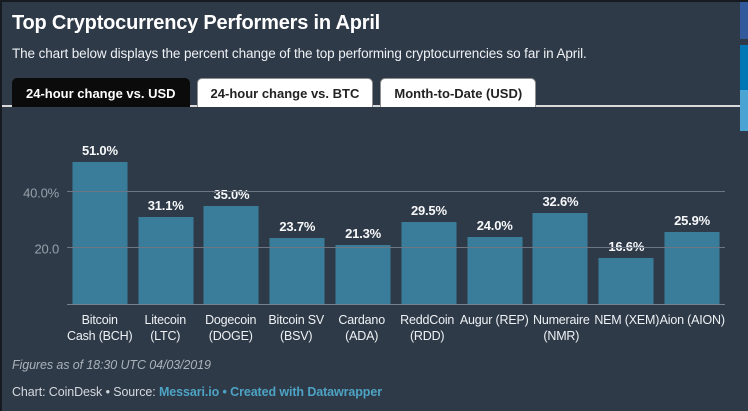 This screenshot has height=411, width=748. What do you see at coordinates (494, 225) in the screenshot?
I see `bar-value-label: 24.0%` at bounding box center [494, 225].